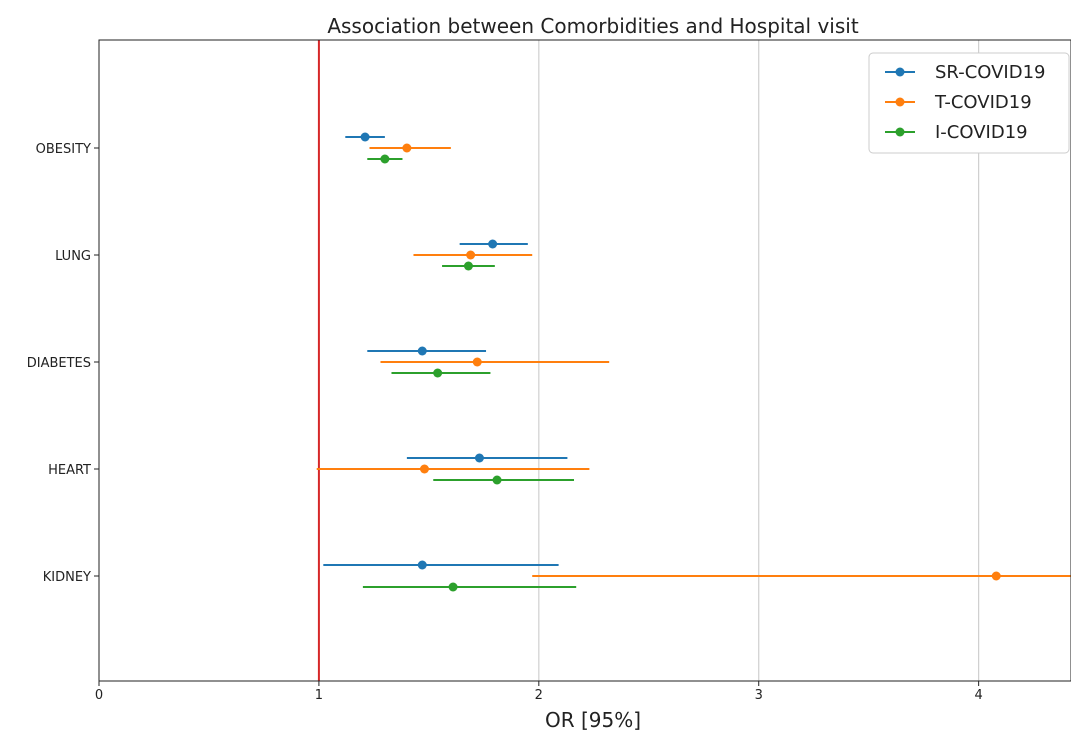  I want to click on y-tick-label-obesity: OBESITY, so click(63, 149).